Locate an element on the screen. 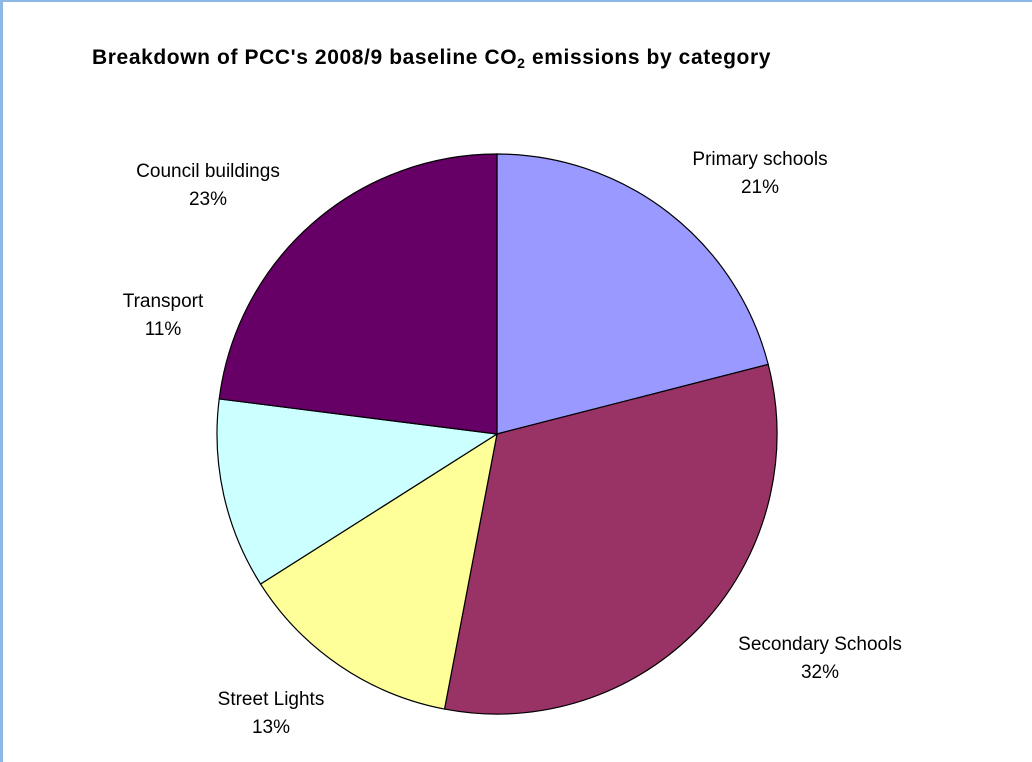 The height and width of the screenshot is (762, 1032). pie-slice-primary-schools is located at coordinates (632, 294).